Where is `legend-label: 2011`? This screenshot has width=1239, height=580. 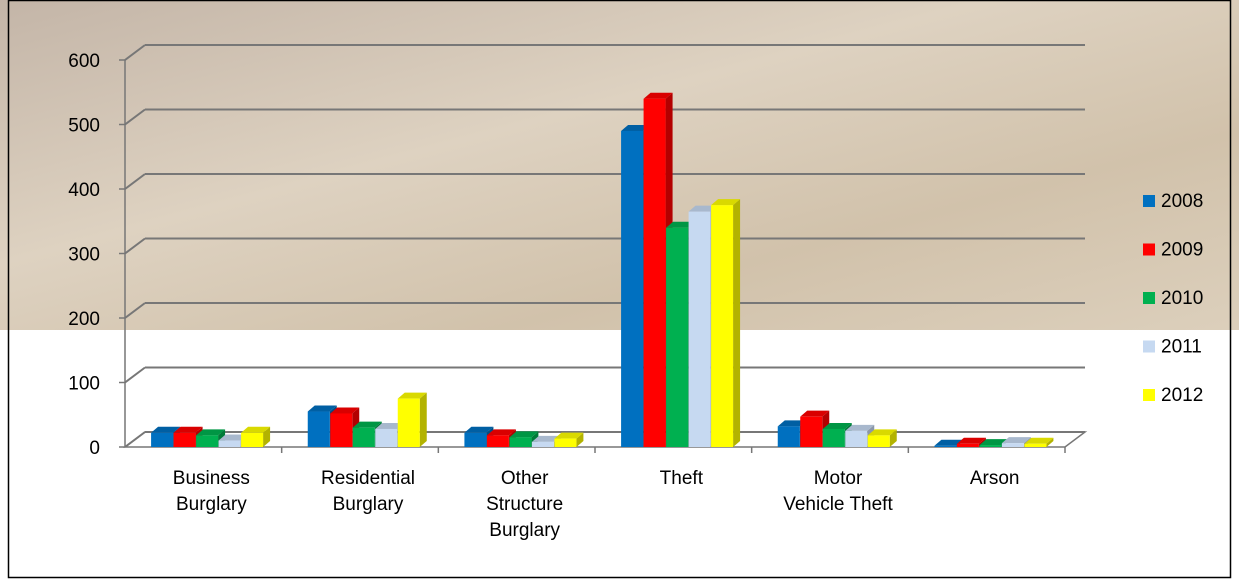
legend-label: 2011 is located at coordinates (1181, 347).